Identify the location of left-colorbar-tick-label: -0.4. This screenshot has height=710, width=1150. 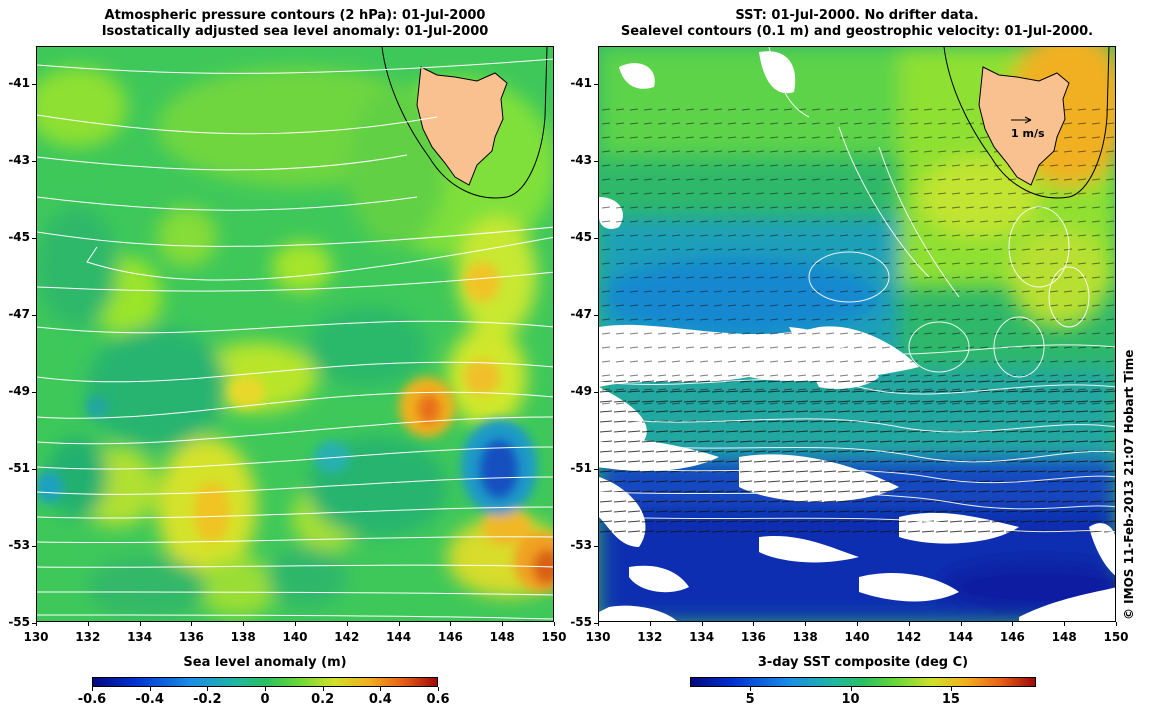
(149, 699).